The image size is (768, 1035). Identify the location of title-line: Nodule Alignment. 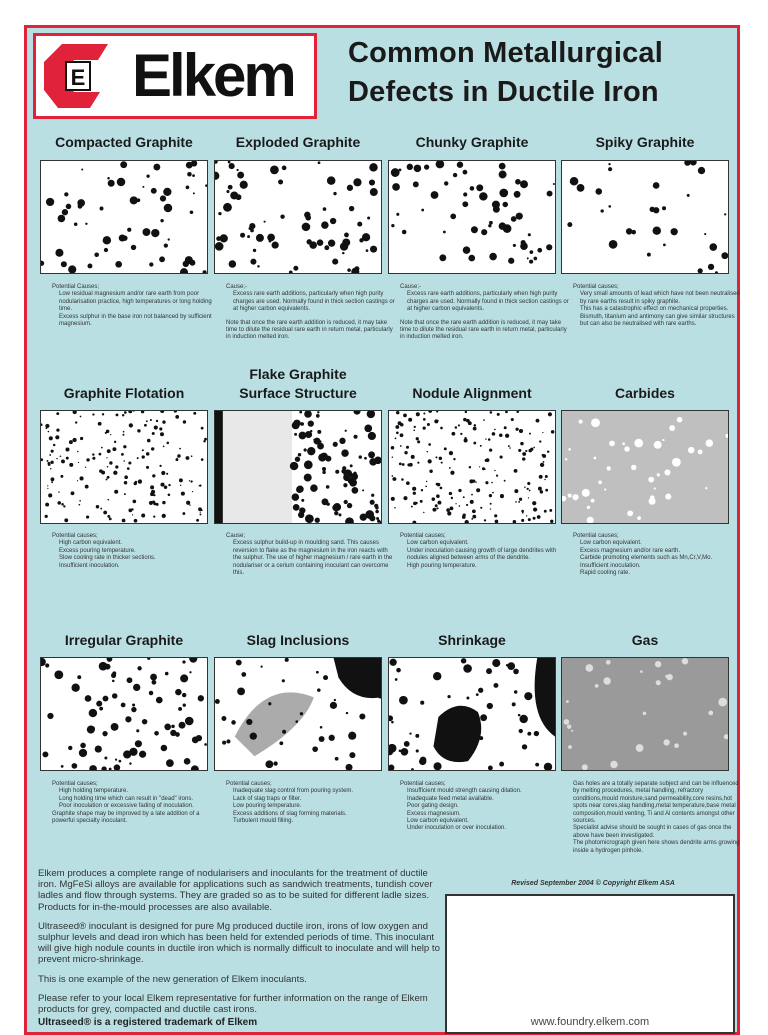
(472, 393).